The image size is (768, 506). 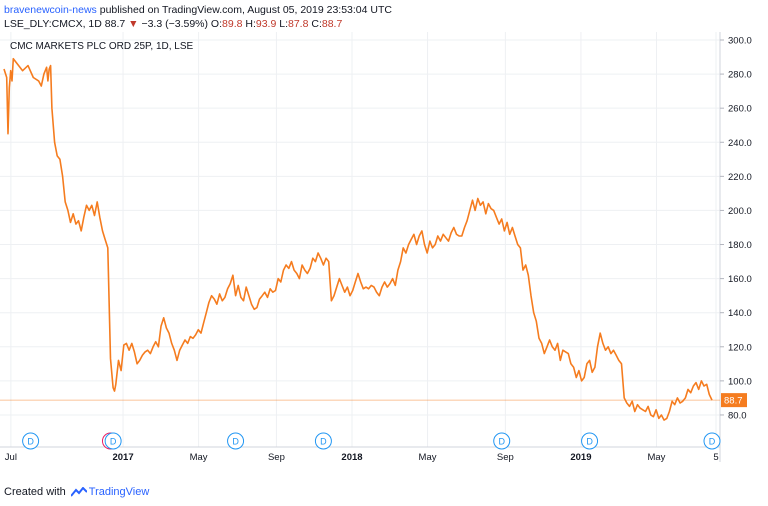 I want to click on last-price: 88.7, so click(x=115, y=24).